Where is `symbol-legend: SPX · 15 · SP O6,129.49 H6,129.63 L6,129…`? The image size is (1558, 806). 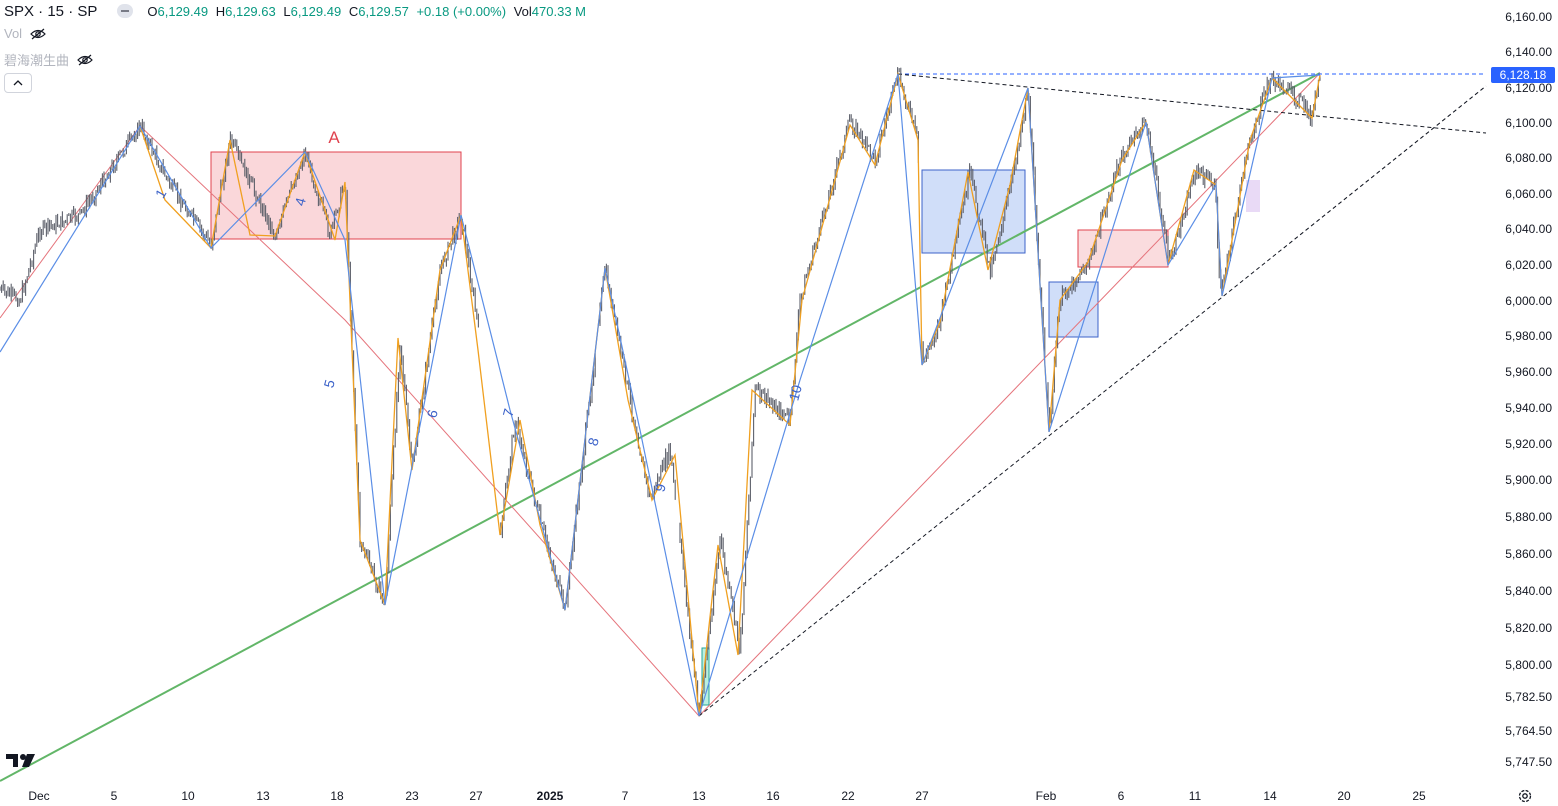
symbol-legend: SPX · 15 · SP O6,129.49 H6,129.63 L6,129… is located at coordinates (297, 11).